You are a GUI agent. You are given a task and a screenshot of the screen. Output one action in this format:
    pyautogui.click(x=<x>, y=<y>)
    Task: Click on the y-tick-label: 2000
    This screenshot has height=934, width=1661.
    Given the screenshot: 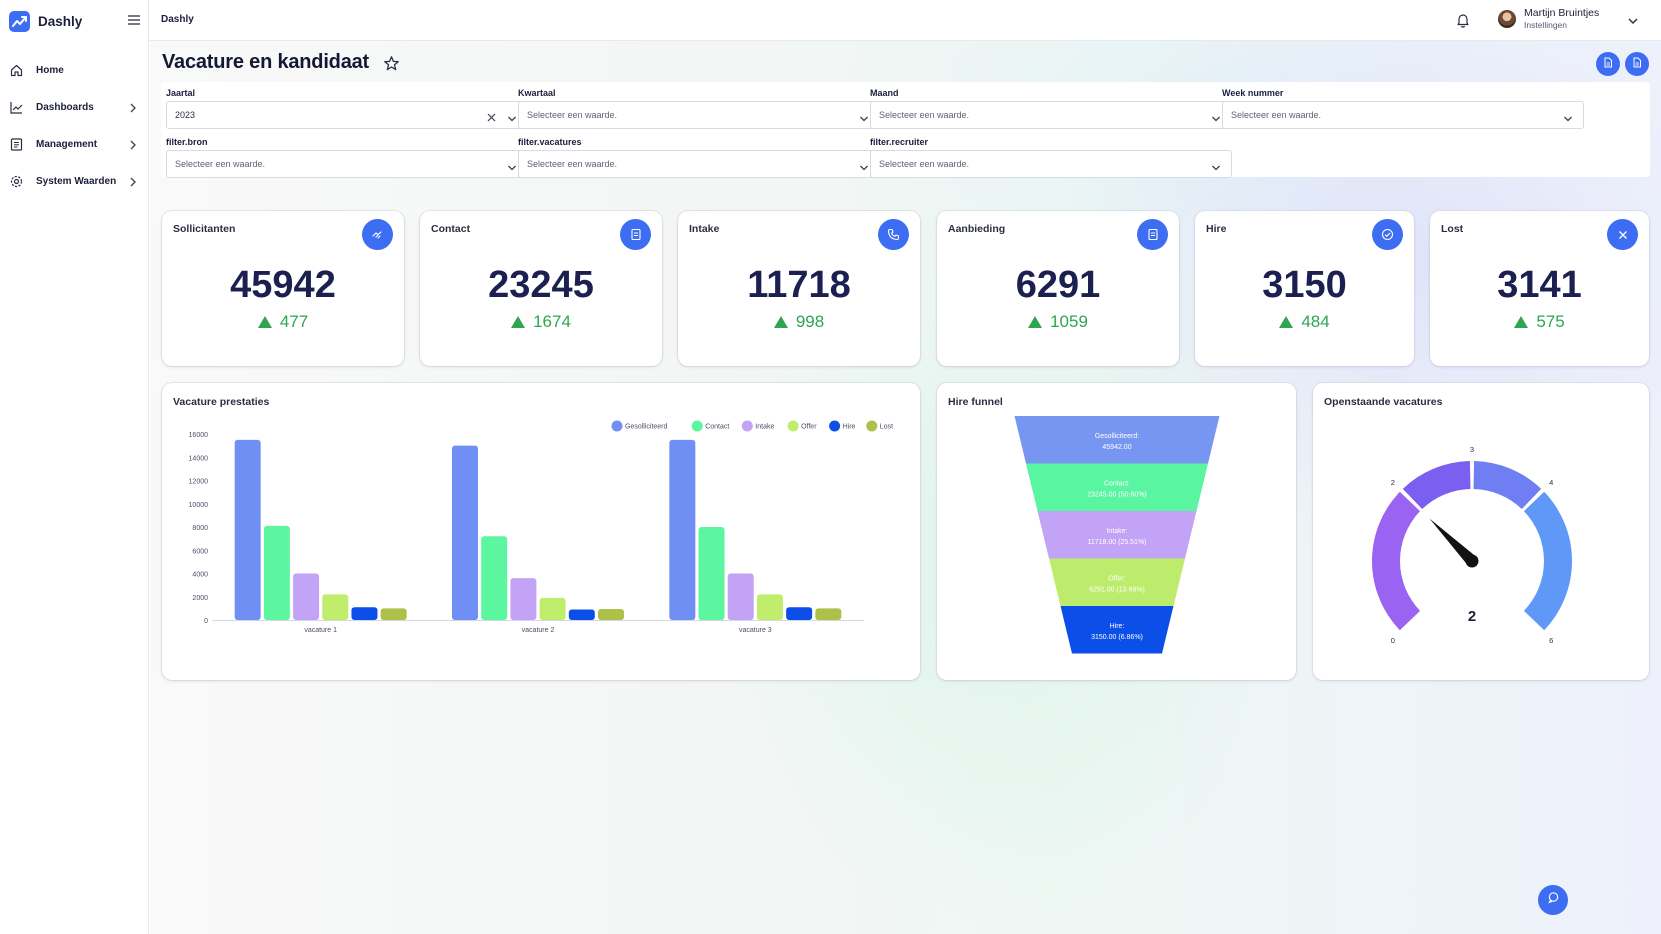 What is the action you would take?
    pyautogui.click(x=200, y=598)
    